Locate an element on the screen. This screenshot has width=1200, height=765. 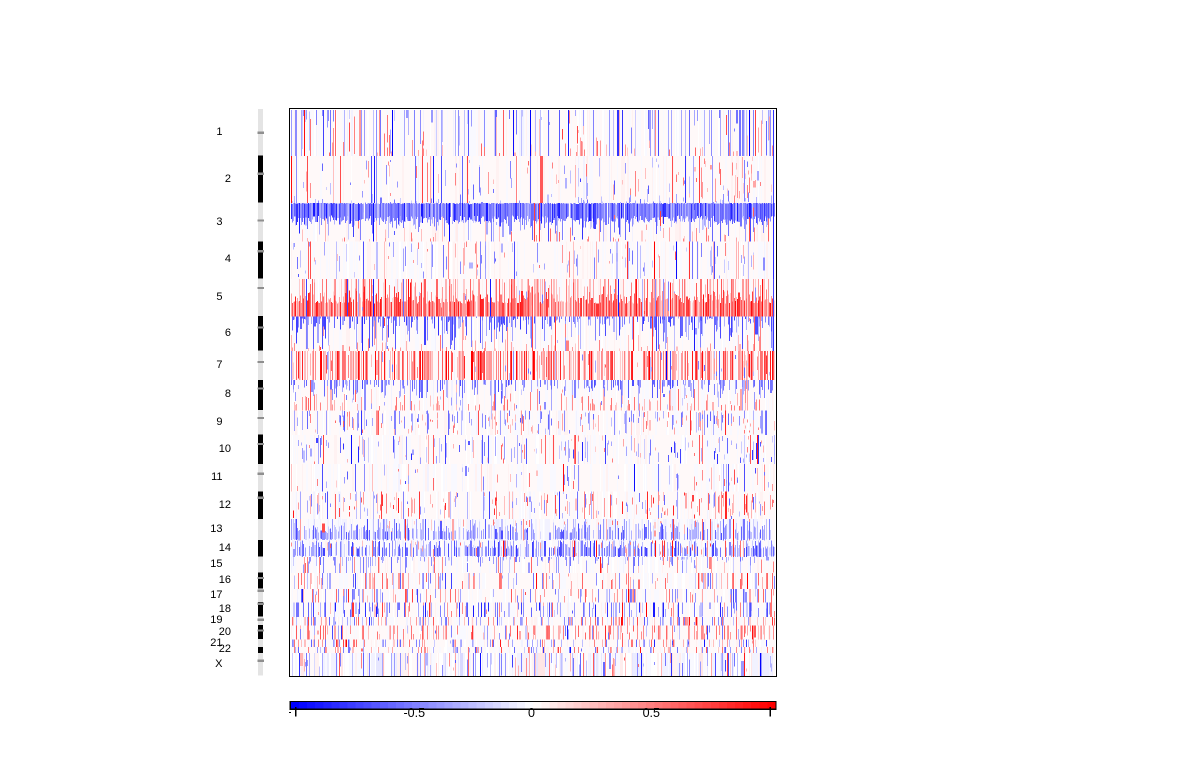
svg-text: -0.5 is located at coordinates (415, 713).